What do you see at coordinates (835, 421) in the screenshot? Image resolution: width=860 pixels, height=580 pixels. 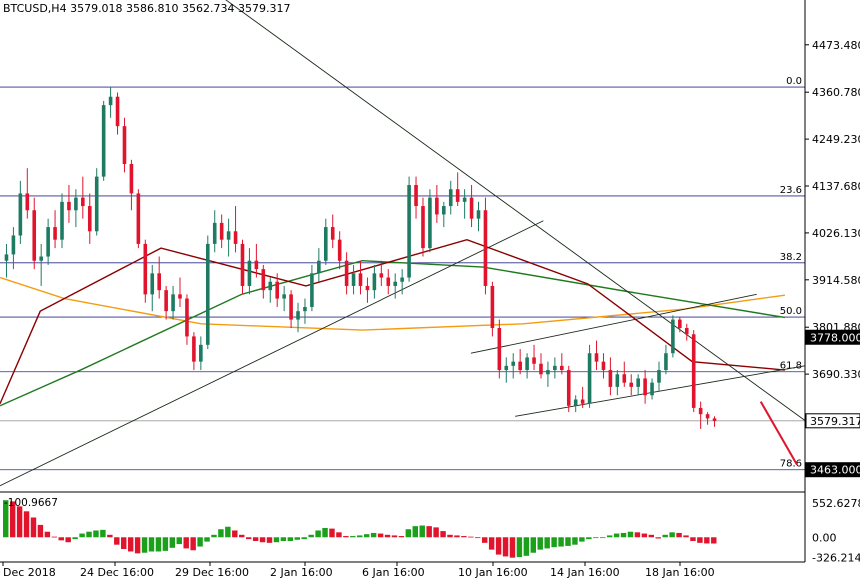 I see `price-tag-label: 3579.317` at bounding box center [835, 421].